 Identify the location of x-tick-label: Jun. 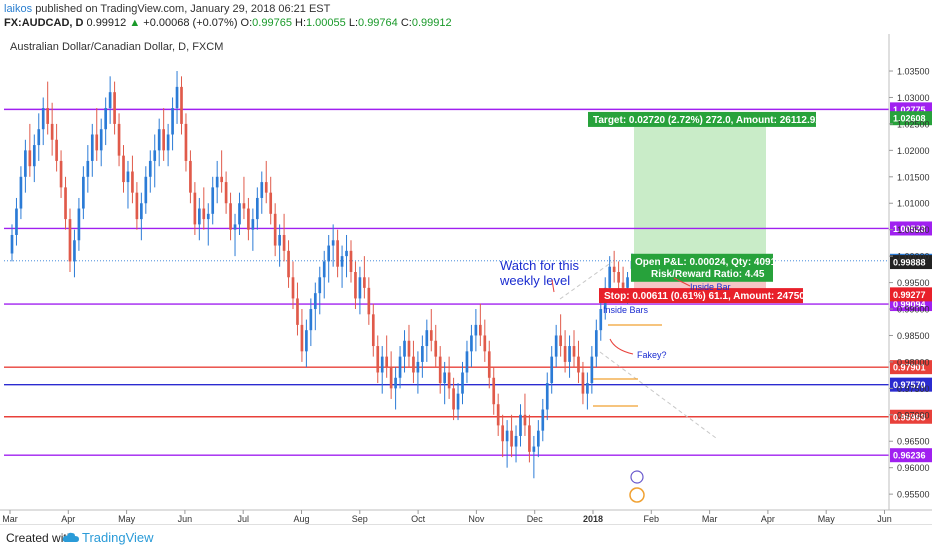
(884, 519).